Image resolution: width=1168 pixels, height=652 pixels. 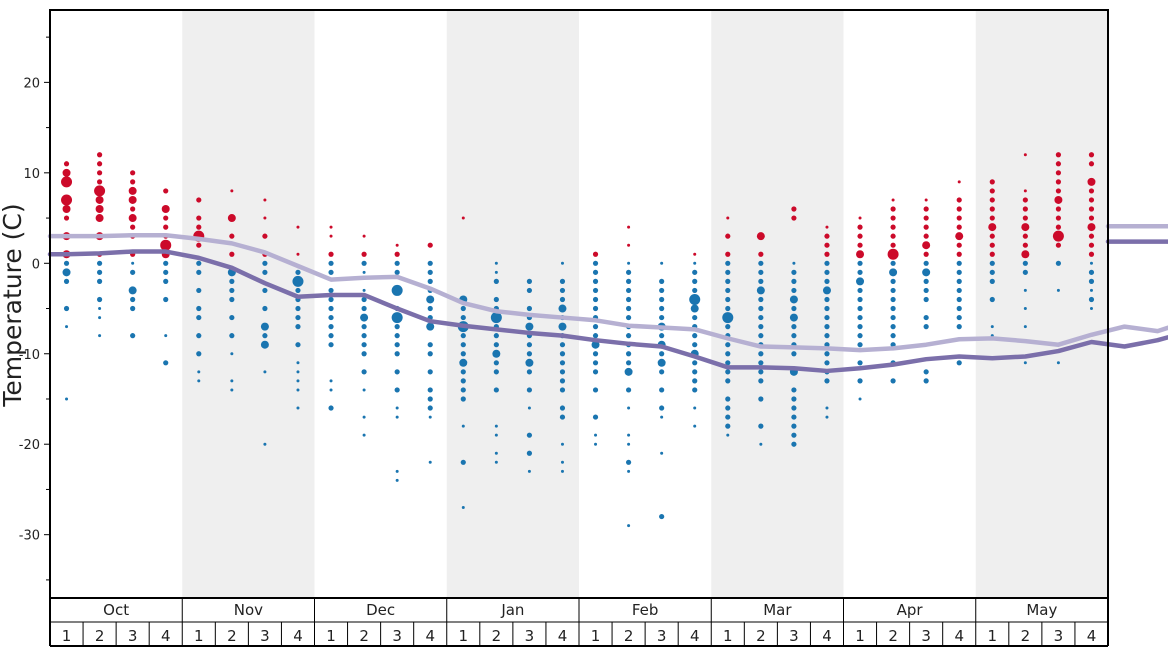 I want to click on month-label: Dec, so click(x=380, y=610).